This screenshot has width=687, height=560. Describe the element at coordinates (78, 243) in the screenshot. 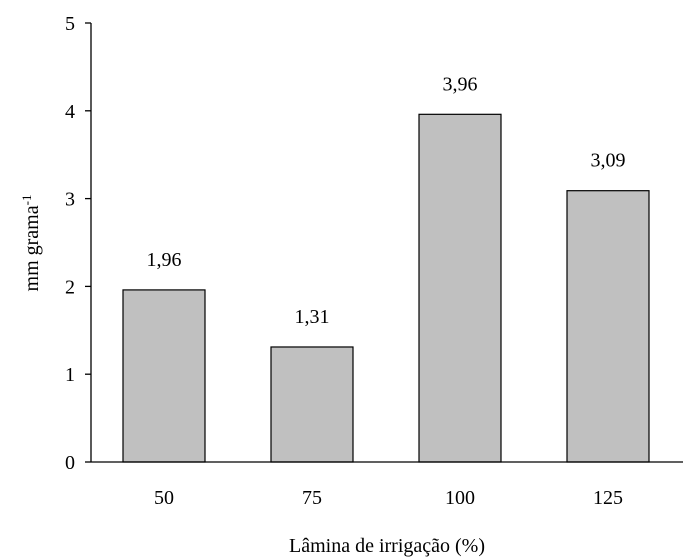

I see `y-axis-ticks: 0 1 2 3 4 5` at that location.